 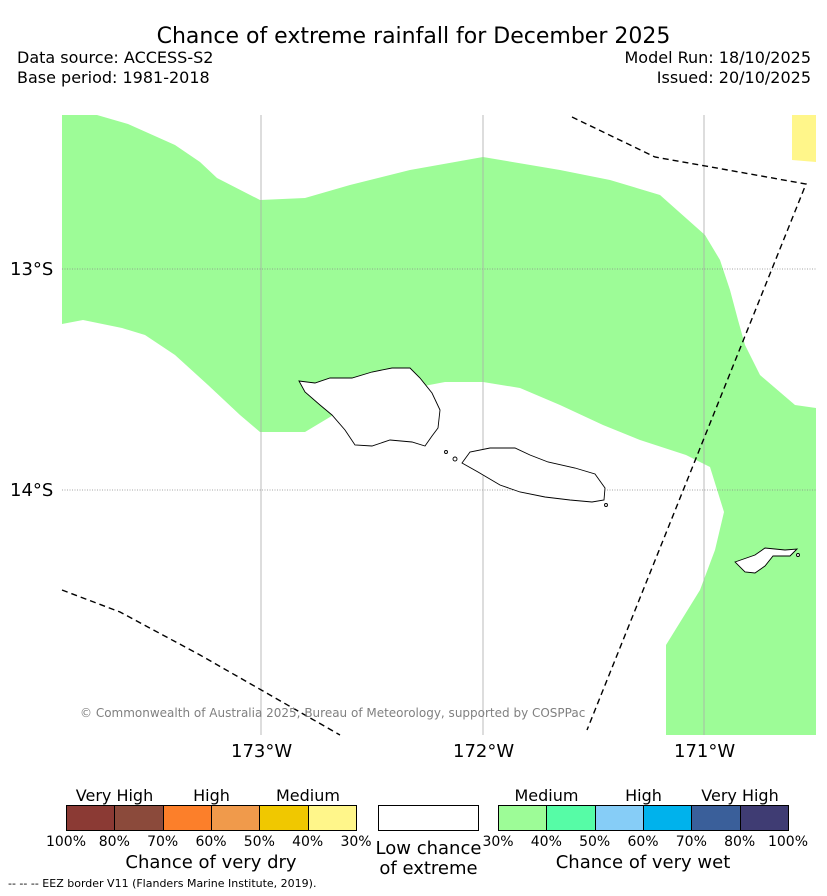 What do you see at coordinates (740, 842) in the screenshot?
I see `legend-wet-tick-label: 80%` at bounding box center [740, 842].